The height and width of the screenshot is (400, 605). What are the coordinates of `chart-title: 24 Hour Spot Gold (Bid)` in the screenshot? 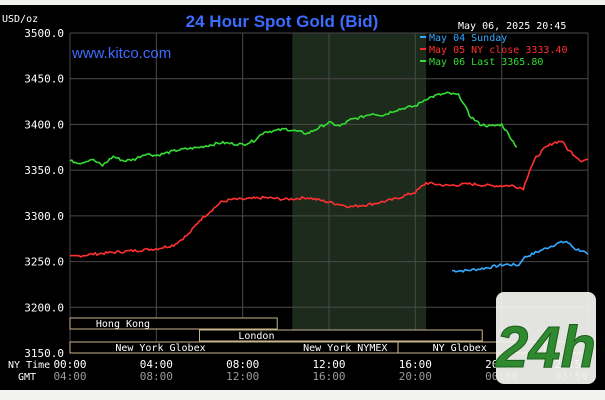 It's located at (282, 21).